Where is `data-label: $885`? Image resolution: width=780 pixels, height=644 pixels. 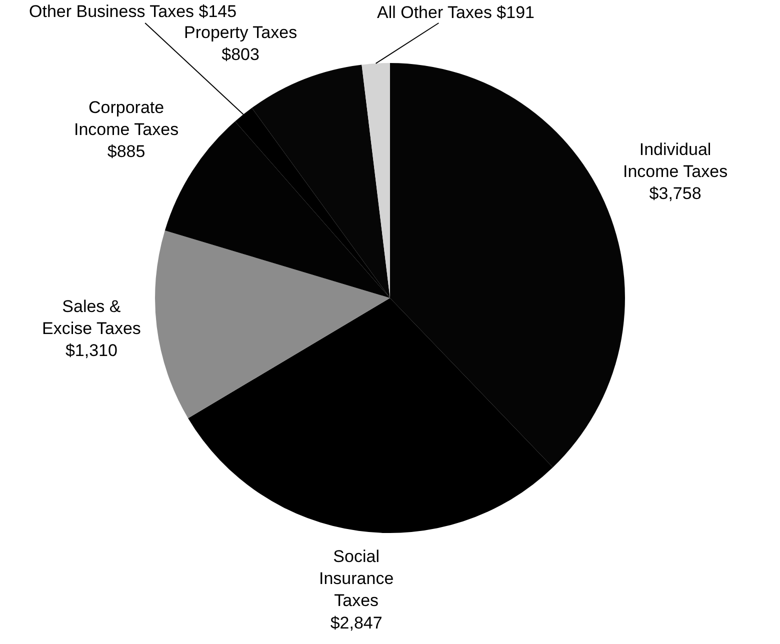 data-label: $885 is located at coordinates (126, 152).